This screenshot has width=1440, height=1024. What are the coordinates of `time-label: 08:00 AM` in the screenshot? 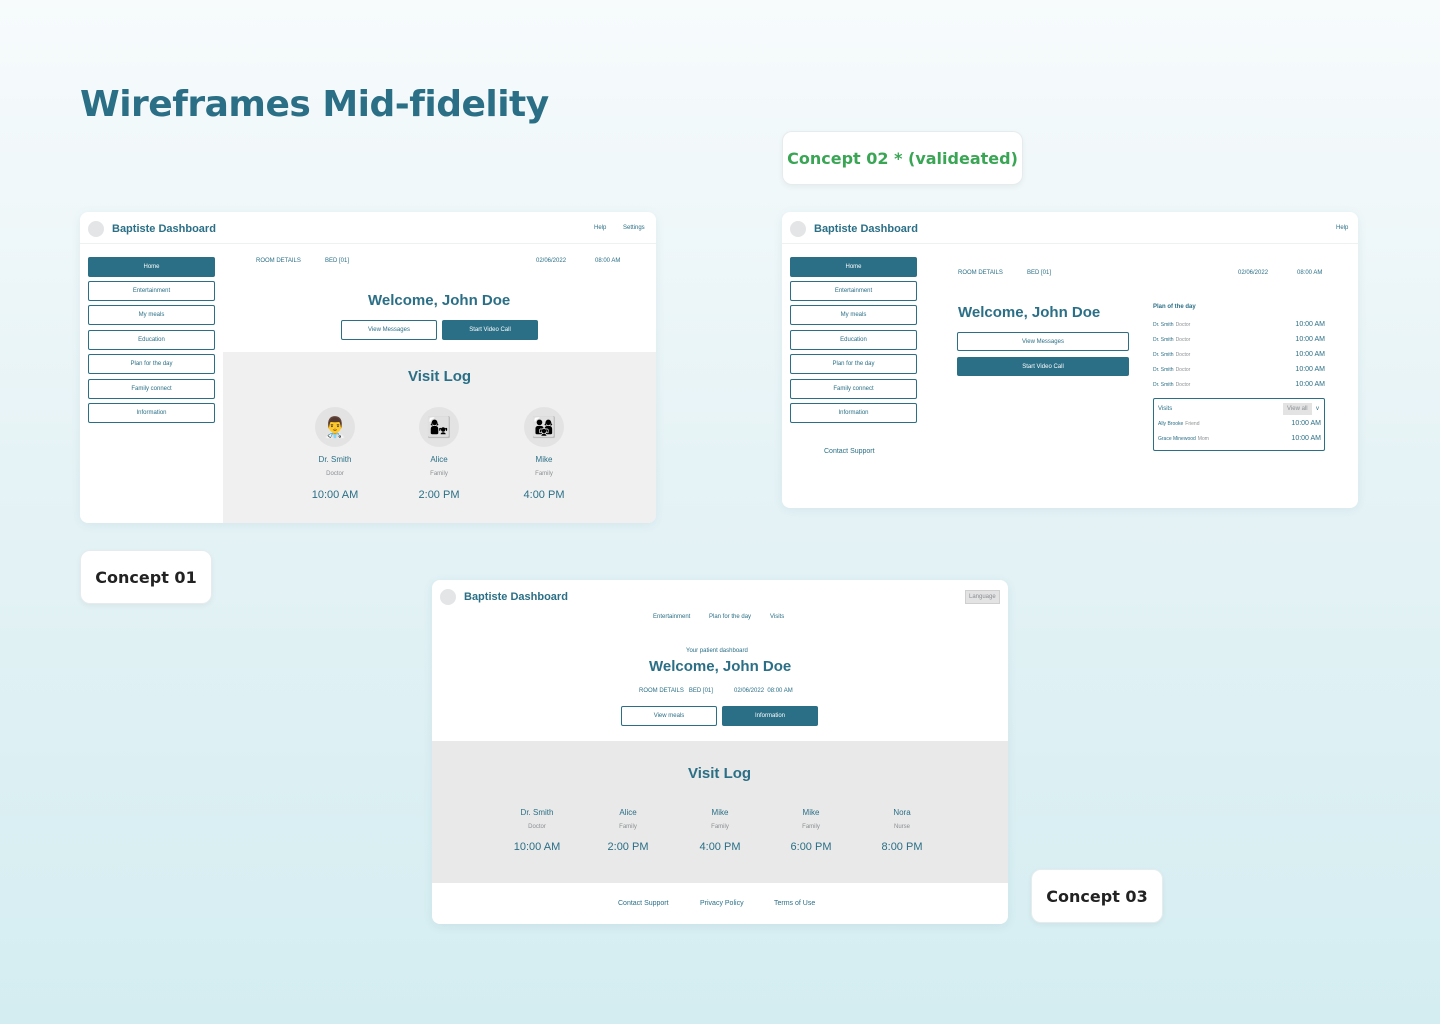 It's located at (1310, 273).